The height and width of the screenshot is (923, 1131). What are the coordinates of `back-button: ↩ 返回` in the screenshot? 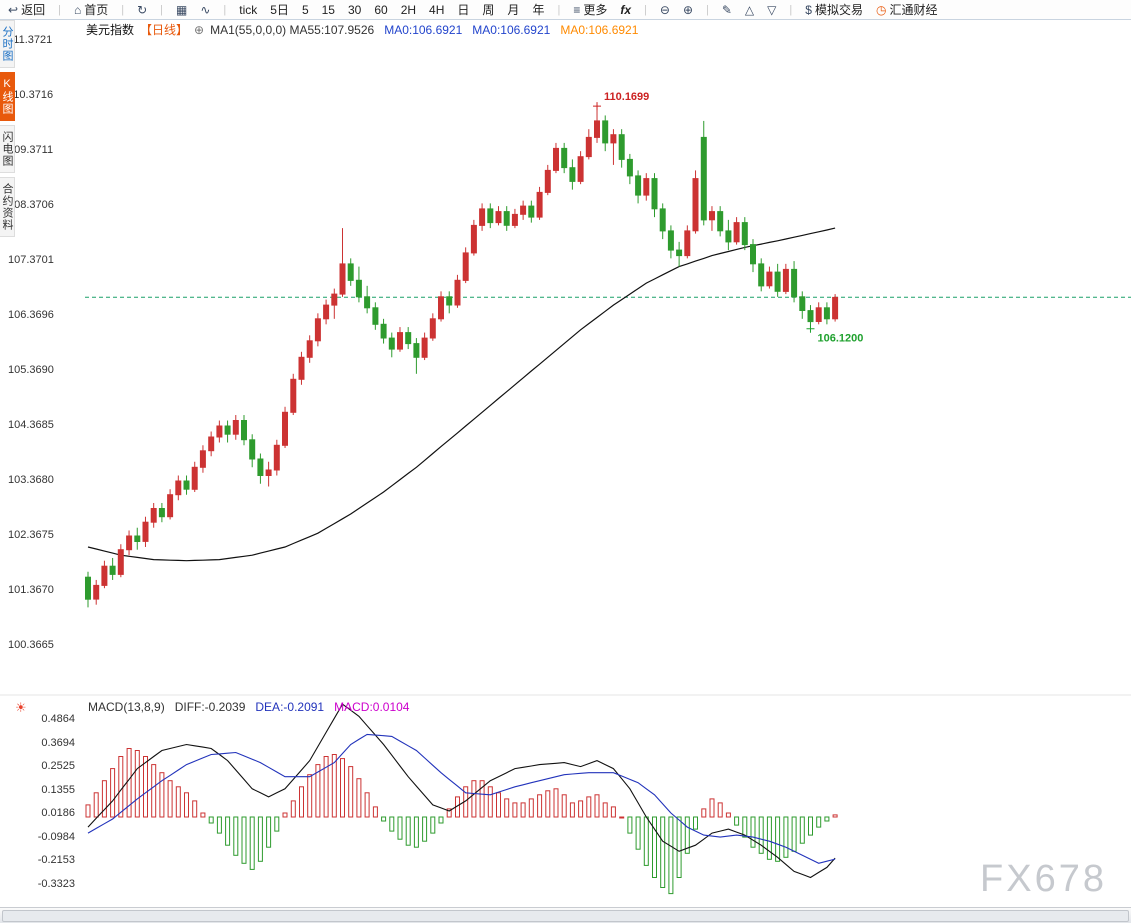 It's located at (26, 10).